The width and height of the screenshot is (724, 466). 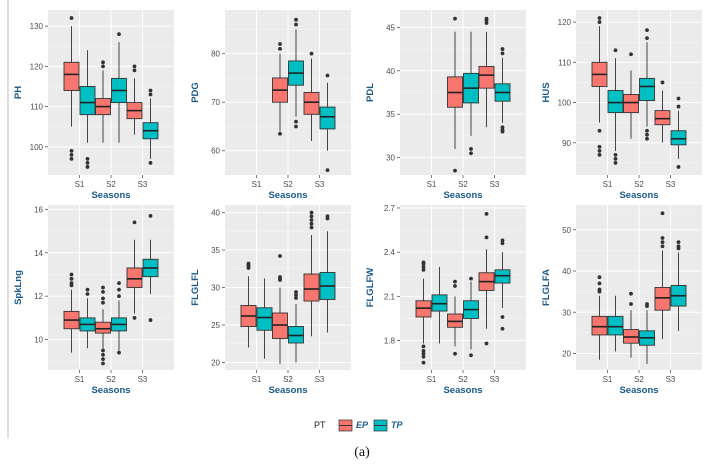 What do you see at coordinates (38, 253) in the screenshot?
I see `y-tick-label: 14` at bounding box center [38, 253].